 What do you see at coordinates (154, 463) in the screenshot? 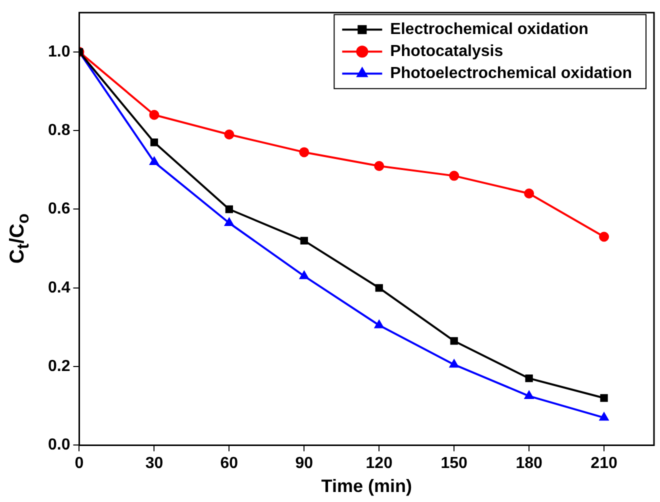
I see `x-tick-label: 30` at bounding box center [154, 463].